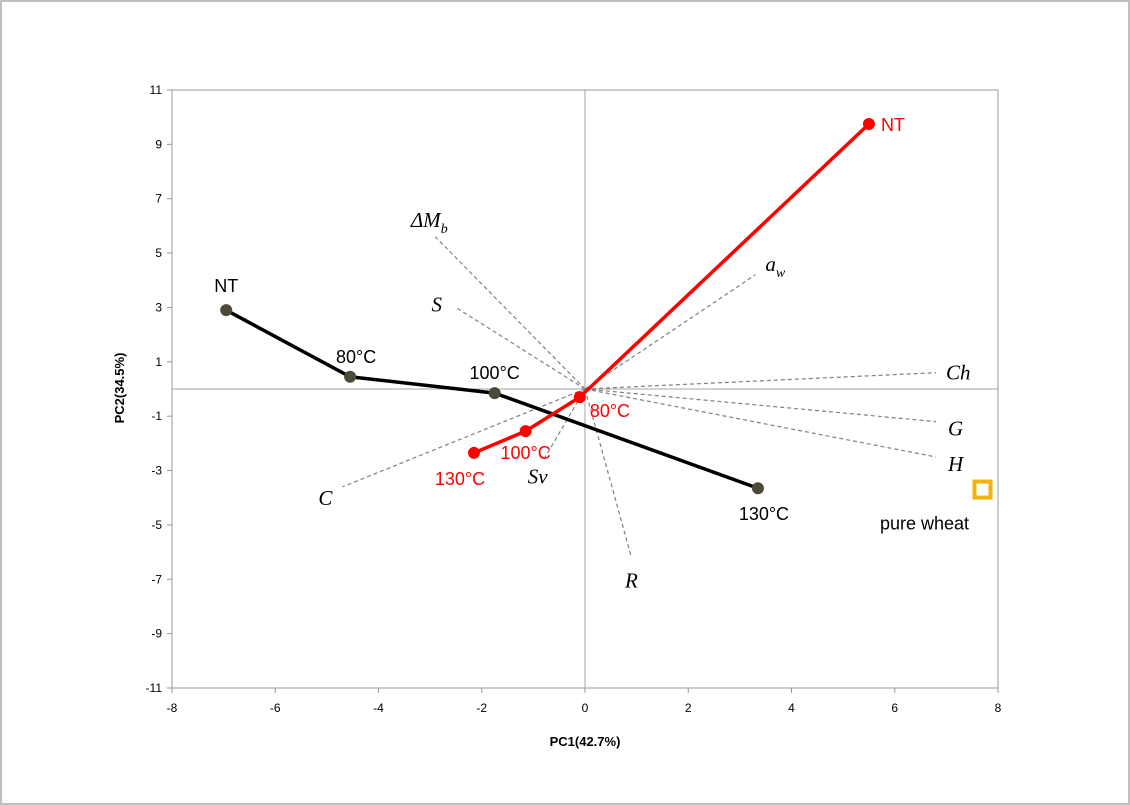 The width and height of the screenshot is (1130, 805). Describe the element at coordinates (158, 253) in the screenshot. I see `y-tick-label: 5` at that location.